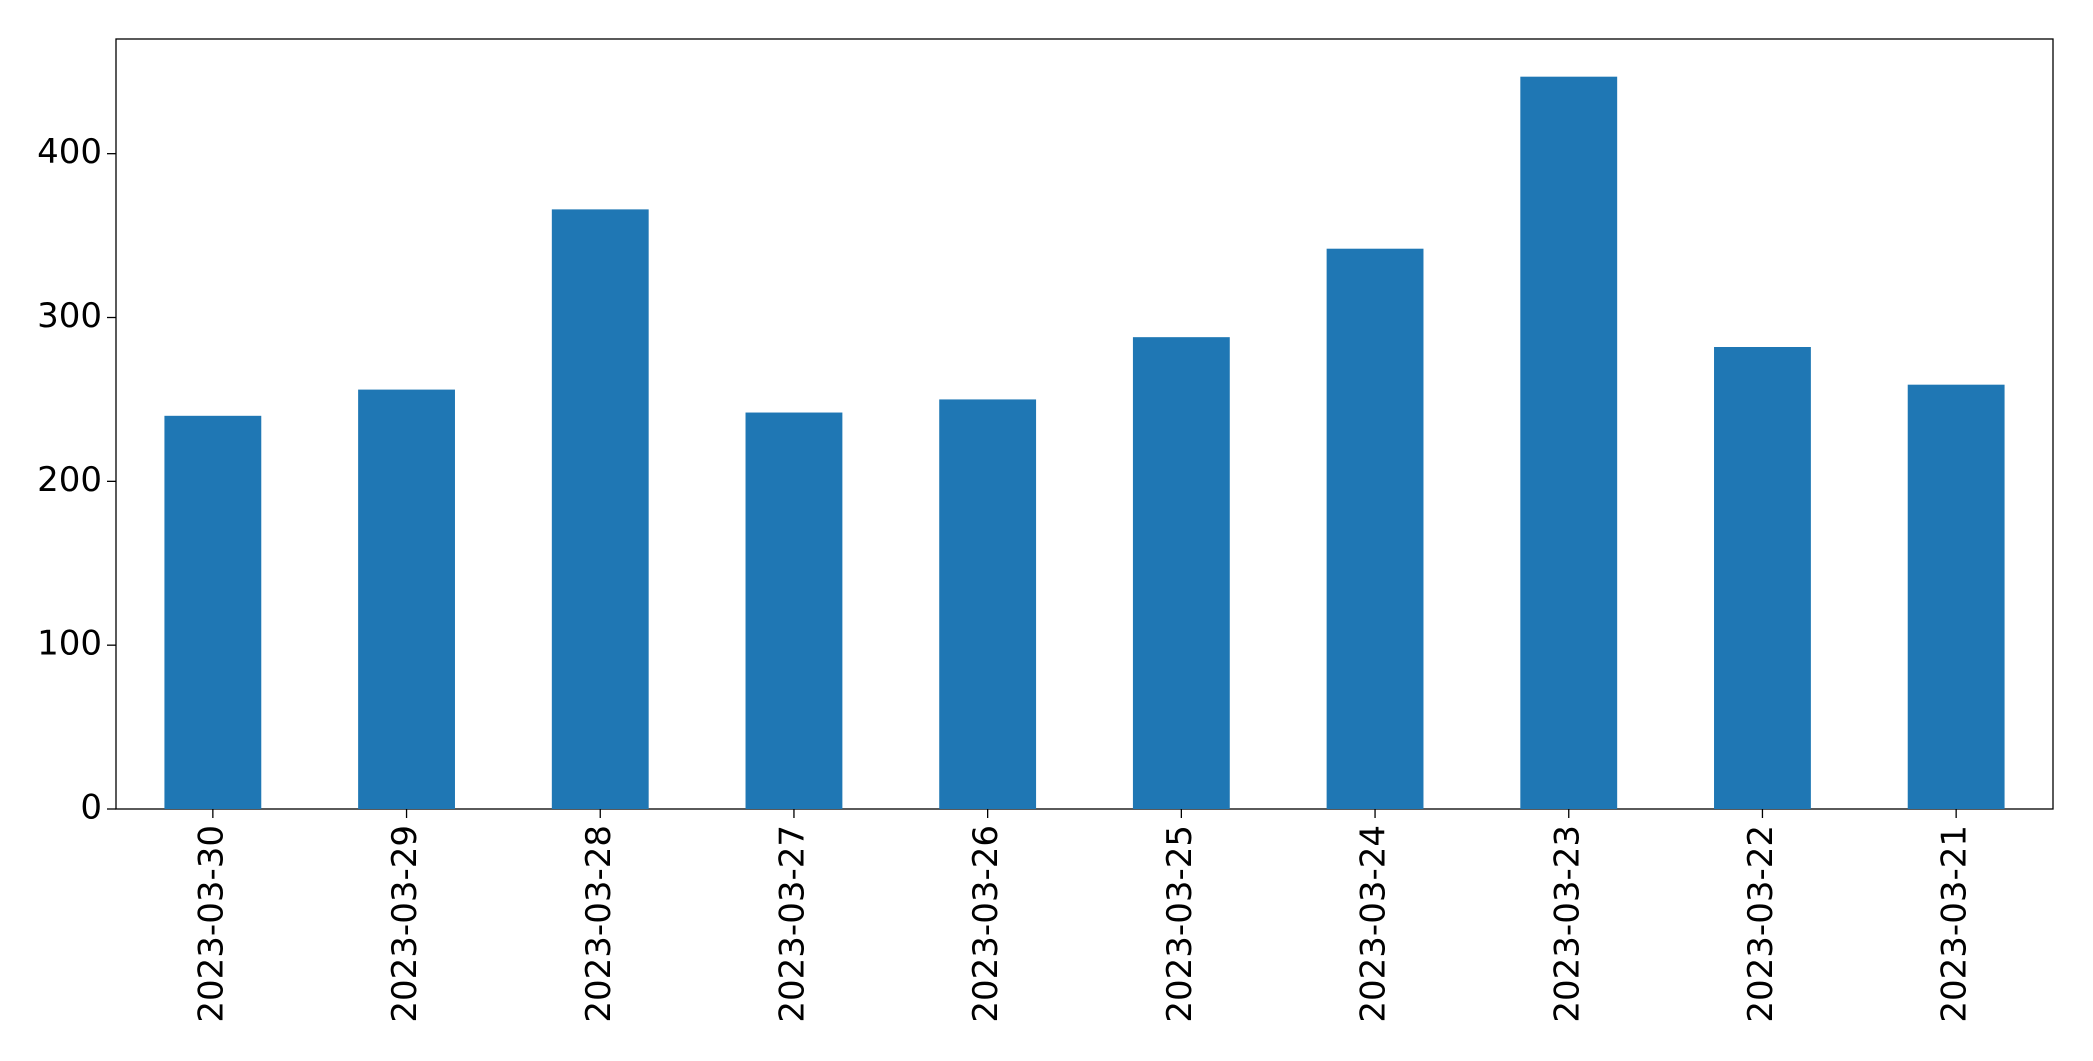 This screenshot has height=1061, width=2093. What do you see at coordinates (1955, 924) in the screenshot?
I see `x-tick-label: 2023-03-21` at bounding box center [1955, 924].